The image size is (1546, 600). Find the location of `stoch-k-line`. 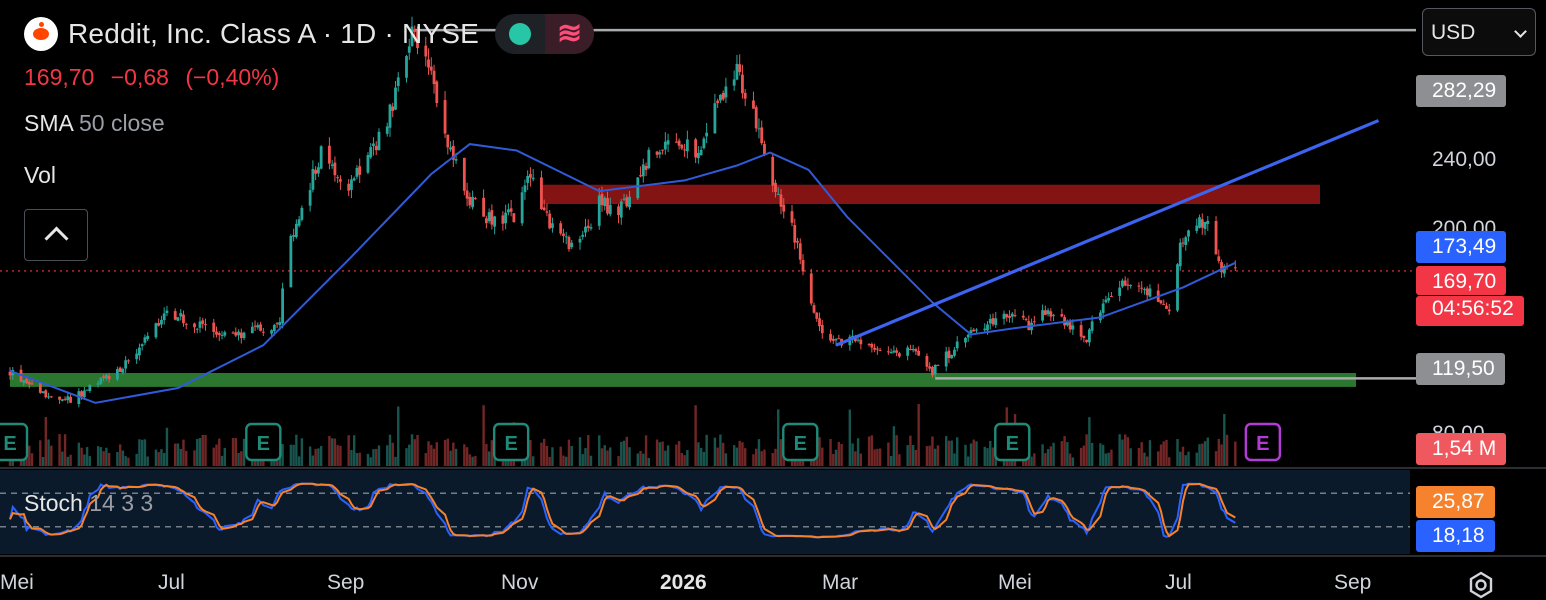

stoch-k-line is located at coordinates (622, 510).